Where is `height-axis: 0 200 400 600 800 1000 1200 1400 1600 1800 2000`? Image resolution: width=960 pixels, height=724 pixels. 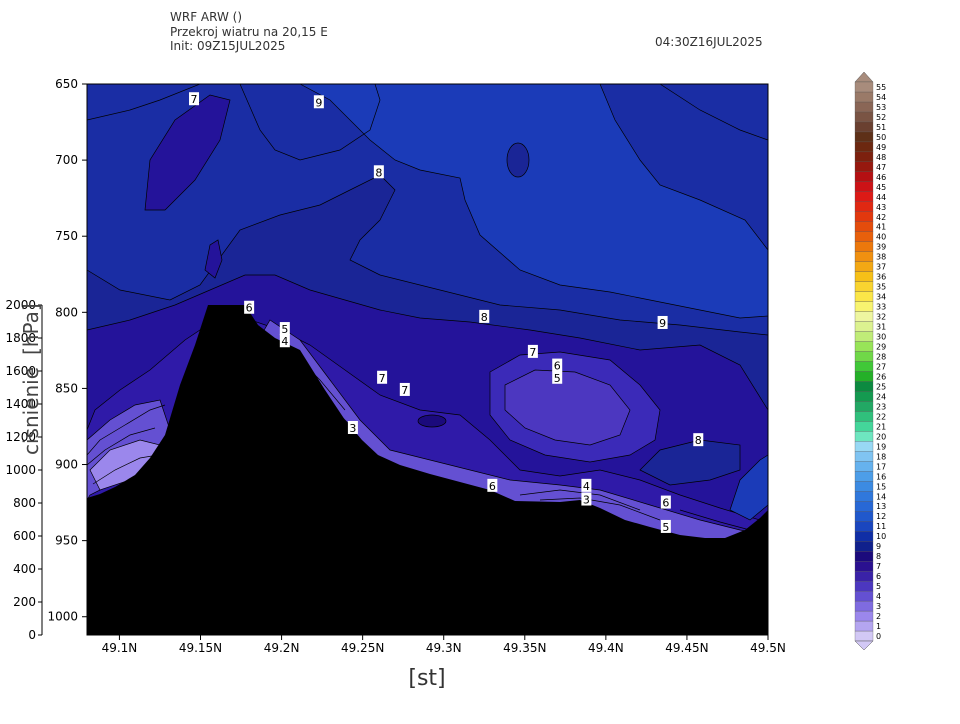 height-axis: 0 200 400 600 800 1000 1200 1400 1600 1800 2000 is located at coordinates (24, 470).